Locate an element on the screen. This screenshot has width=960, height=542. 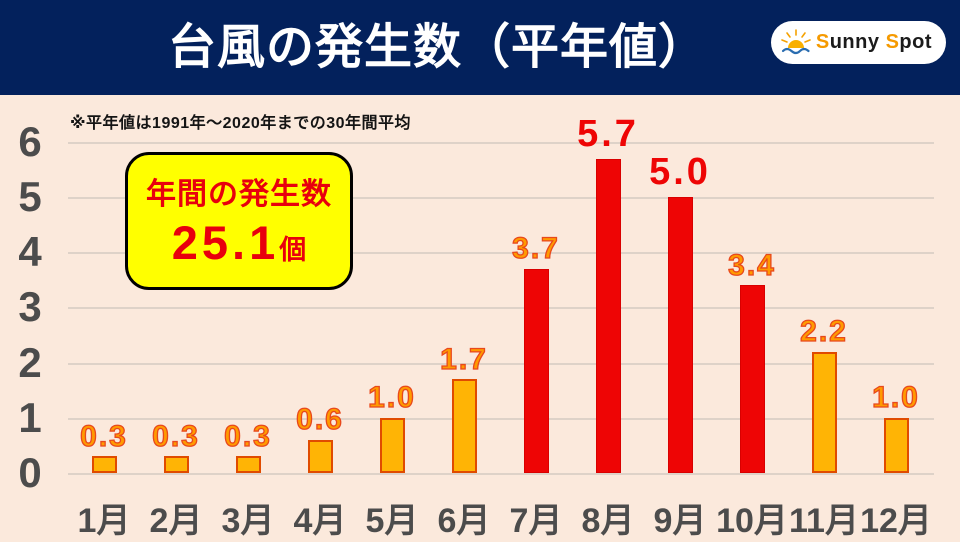
bar-8月 is located at coordinates (608, 315).